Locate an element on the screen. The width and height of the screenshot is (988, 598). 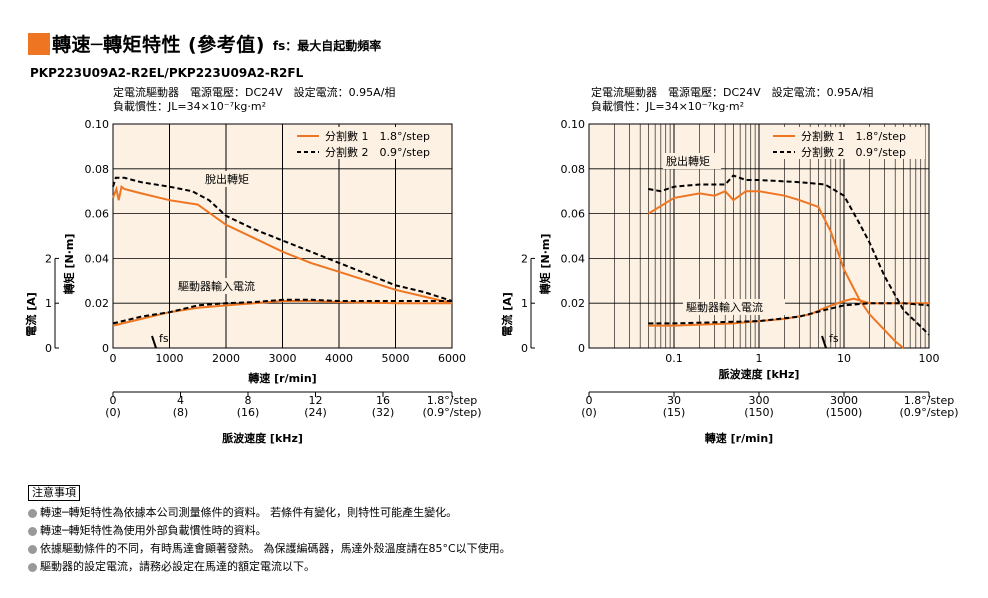
sub-axis-tick-label: 16 is located at coordinates (383, 400).